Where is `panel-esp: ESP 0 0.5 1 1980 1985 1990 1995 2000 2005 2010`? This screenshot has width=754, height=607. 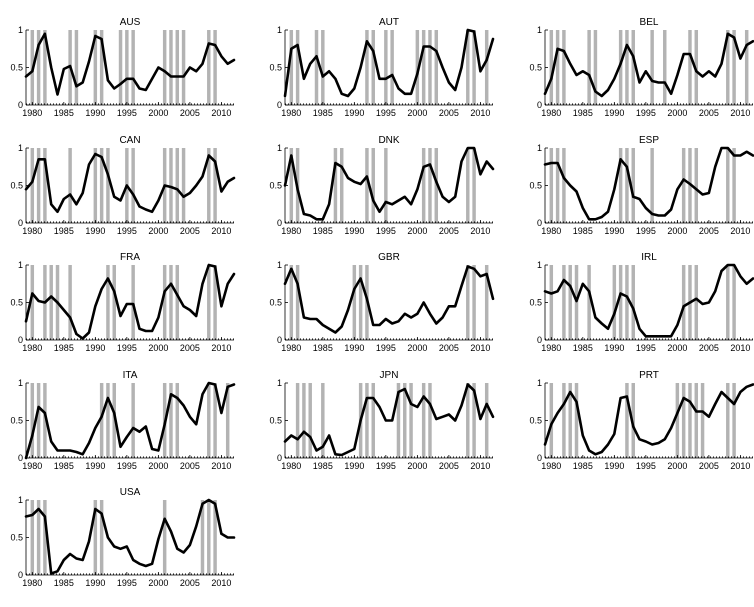 panel-esp: ESP 0 0.5 1 1980 1985 1990 1995 2000 2005 2010 is located at coordinates (641, 185).